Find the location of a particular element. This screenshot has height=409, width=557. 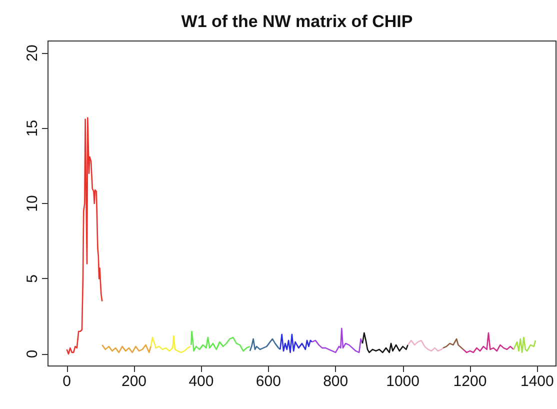

x-tick-label: 1200 is located at coordinates (470, 381).